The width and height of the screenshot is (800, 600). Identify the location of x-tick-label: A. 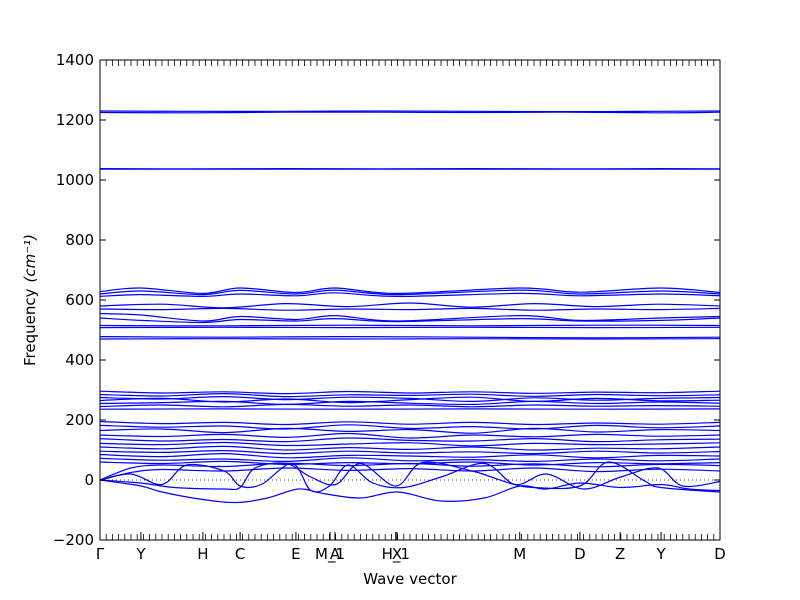
(335, 554).